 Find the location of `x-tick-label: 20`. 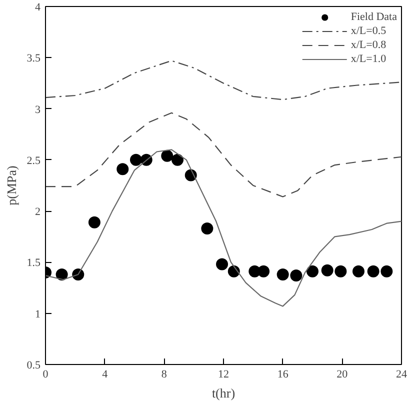

x-tick-label: 20 is located at coordinates (342, 374).